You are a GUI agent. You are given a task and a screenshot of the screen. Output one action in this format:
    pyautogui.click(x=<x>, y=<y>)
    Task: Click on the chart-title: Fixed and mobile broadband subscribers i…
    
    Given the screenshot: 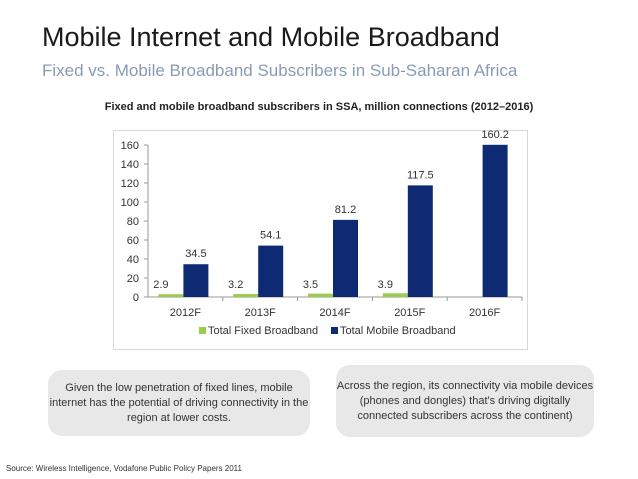 What is the action you would take?
    pyautogui.click(x=319, y=107)
    